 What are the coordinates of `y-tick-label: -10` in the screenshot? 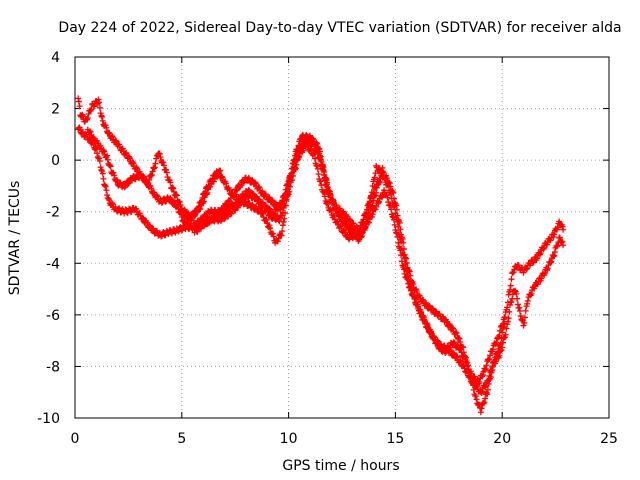 It's located at (48, 419).